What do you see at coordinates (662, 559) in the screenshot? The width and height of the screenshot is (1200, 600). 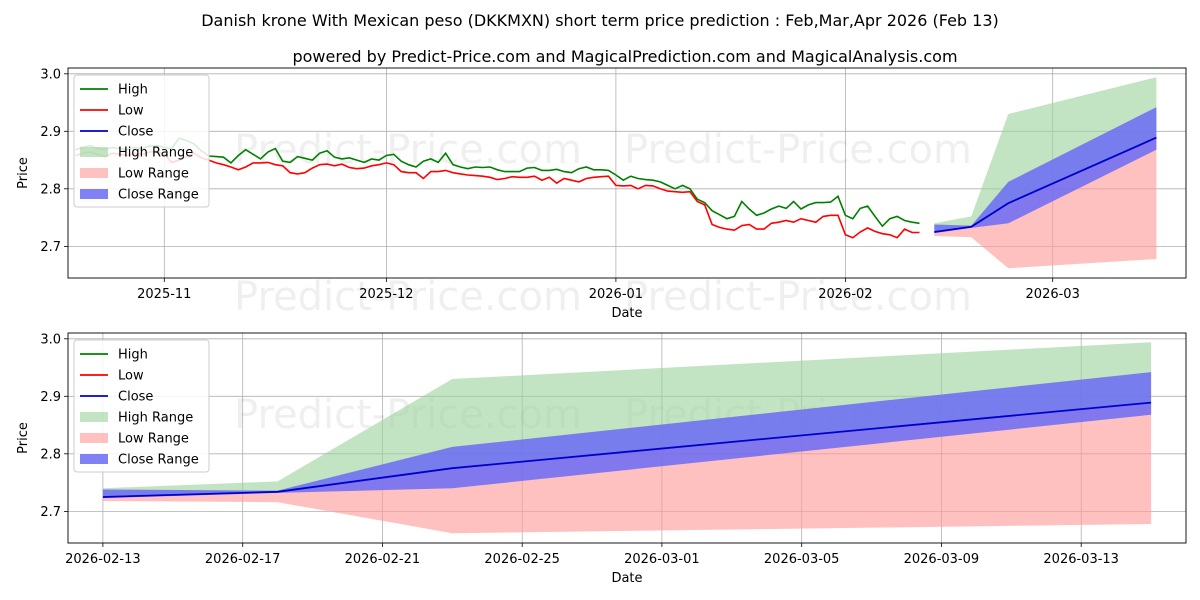 I see `x-tick-label: 2026-03-01` at bounding box center [662, 559].